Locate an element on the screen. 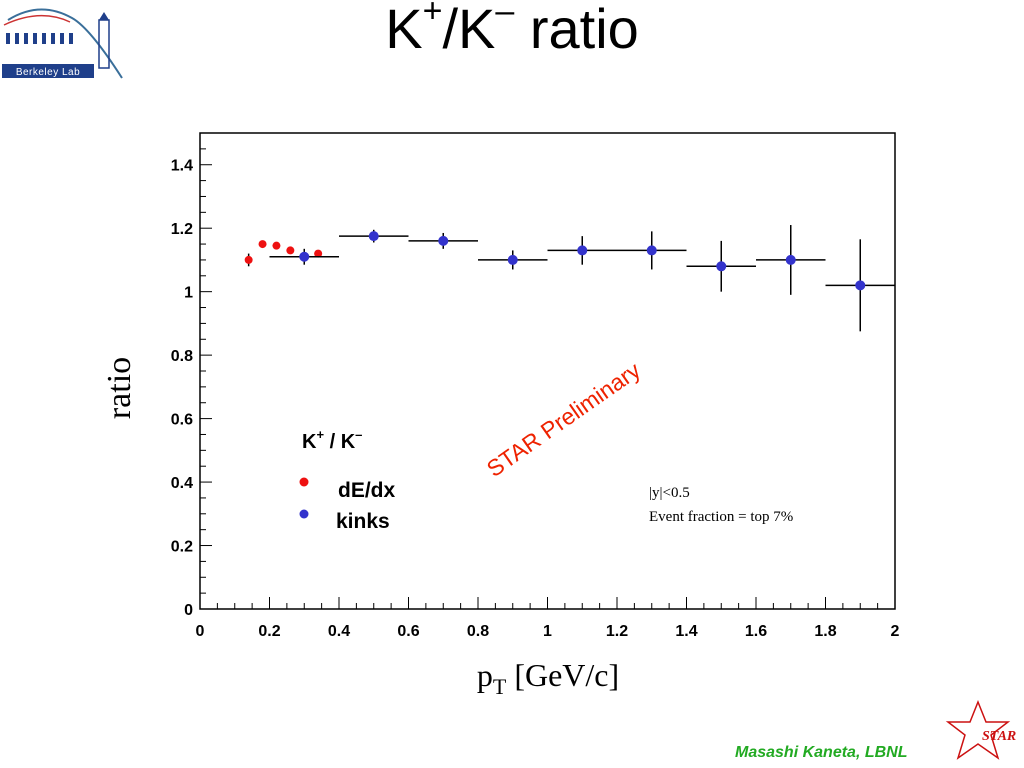  title-plus: + is located at coordinates (432, 15).